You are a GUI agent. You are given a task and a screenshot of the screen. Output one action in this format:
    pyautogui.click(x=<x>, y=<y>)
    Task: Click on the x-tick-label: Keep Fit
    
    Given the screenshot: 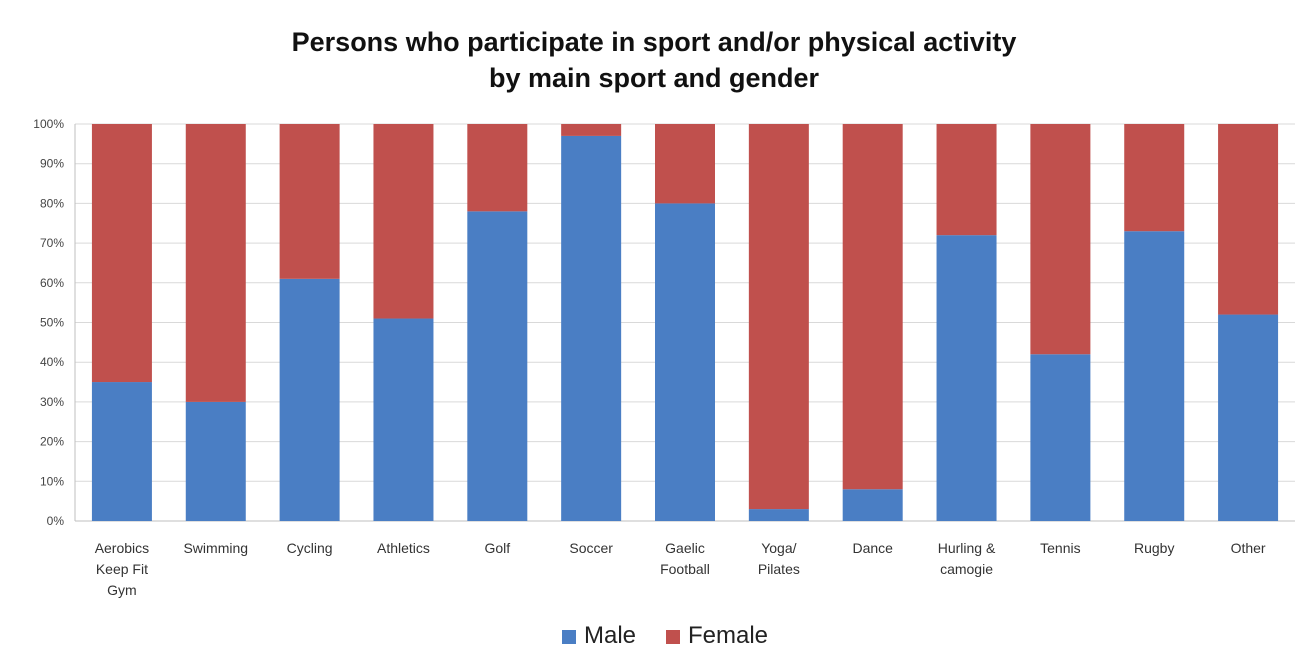 What is the action you would take?
    pyautogui.click(x=122, y=569)
    